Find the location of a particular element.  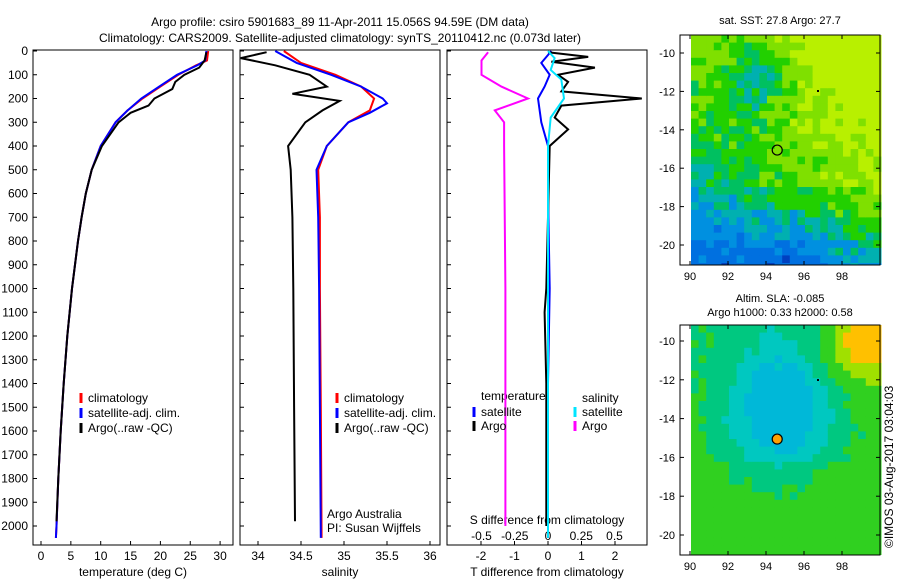

legend-salinity-header: salinity is located at coordinates (600, 398).